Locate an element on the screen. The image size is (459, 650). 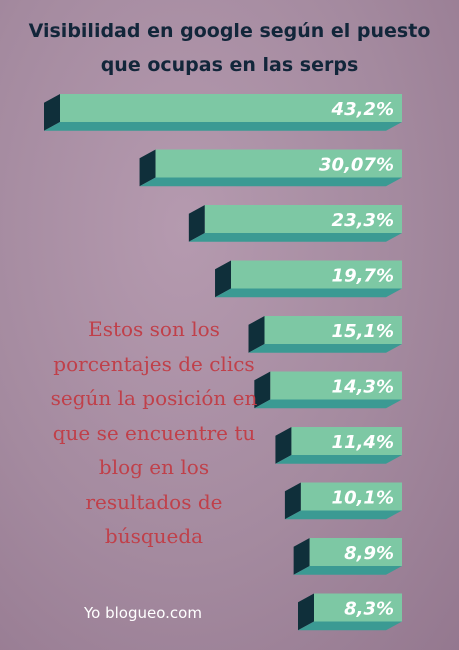
chart-title-line-2: que ocupas en las serps is located at coordinates (229, 65).